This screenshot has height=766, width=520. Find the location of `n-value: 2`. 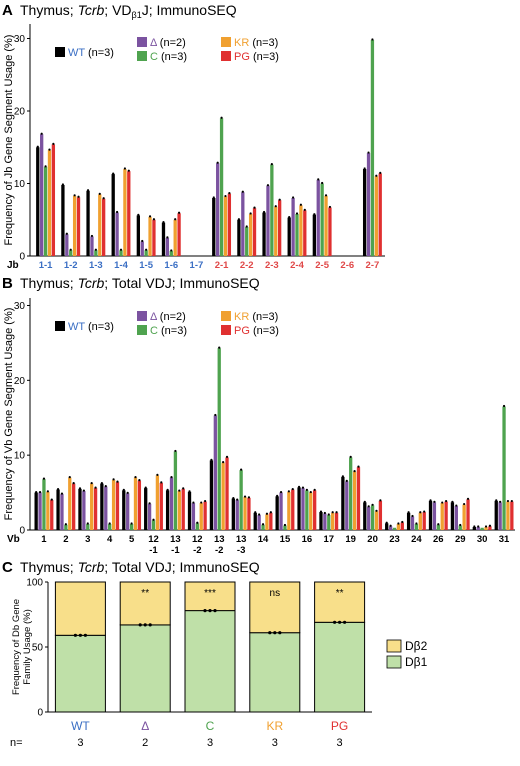

n-value: 2 is located at coordinates (145, 743).